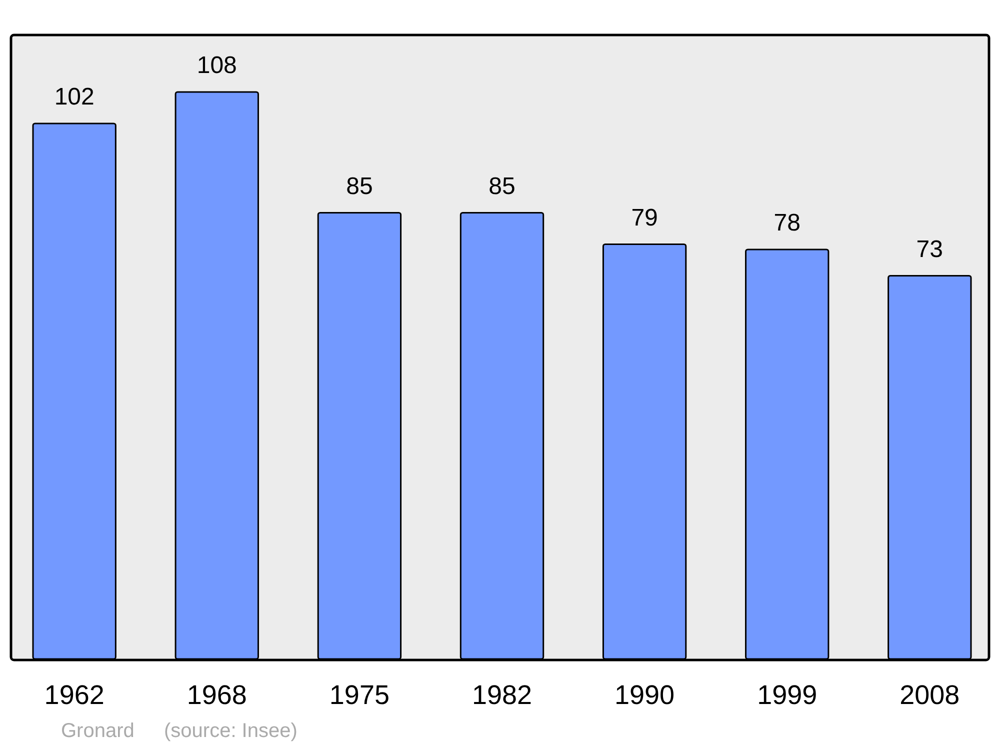 The image size is (1000, 747). Describe the element at coordinates (644, 695) in the screenshot. I see `x-tick-label: 1990` at that location.